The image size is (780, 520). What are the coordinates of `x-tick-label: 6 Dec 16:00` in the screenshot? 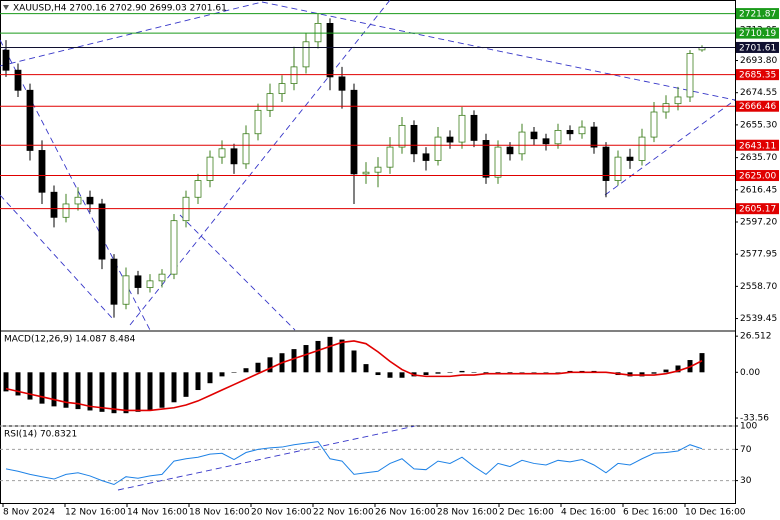 It's located at (650, 513).